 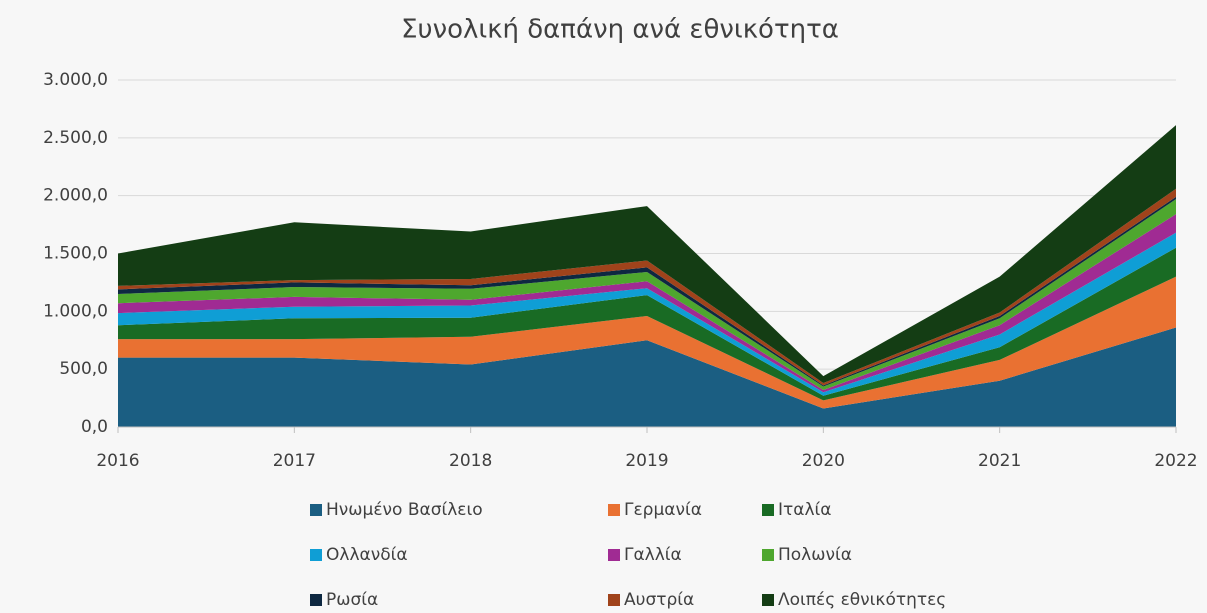 I want to click on legend-label: Ρωσία, so click(x=352, y=600).